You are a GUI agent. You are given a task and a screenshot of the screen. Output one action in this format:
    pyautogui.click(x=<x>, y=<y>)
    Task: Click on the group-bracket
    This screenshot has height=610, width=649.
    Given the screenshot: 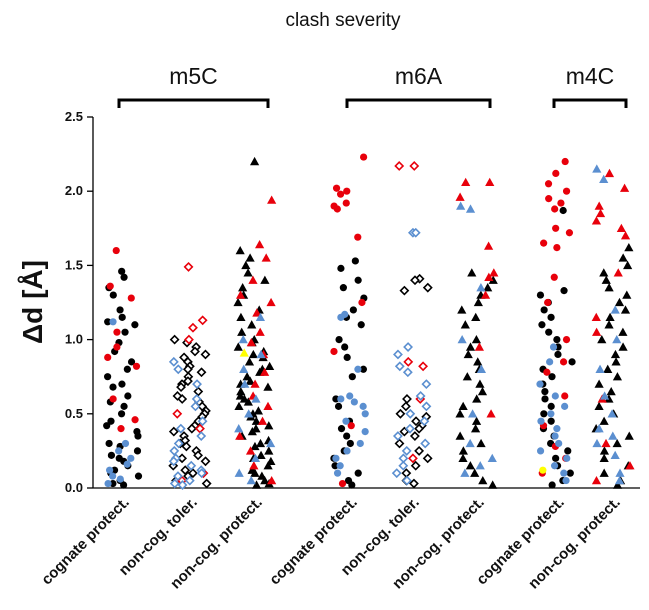 What is the action you would take?
    pyautogui.click(x=590, y=103)
    